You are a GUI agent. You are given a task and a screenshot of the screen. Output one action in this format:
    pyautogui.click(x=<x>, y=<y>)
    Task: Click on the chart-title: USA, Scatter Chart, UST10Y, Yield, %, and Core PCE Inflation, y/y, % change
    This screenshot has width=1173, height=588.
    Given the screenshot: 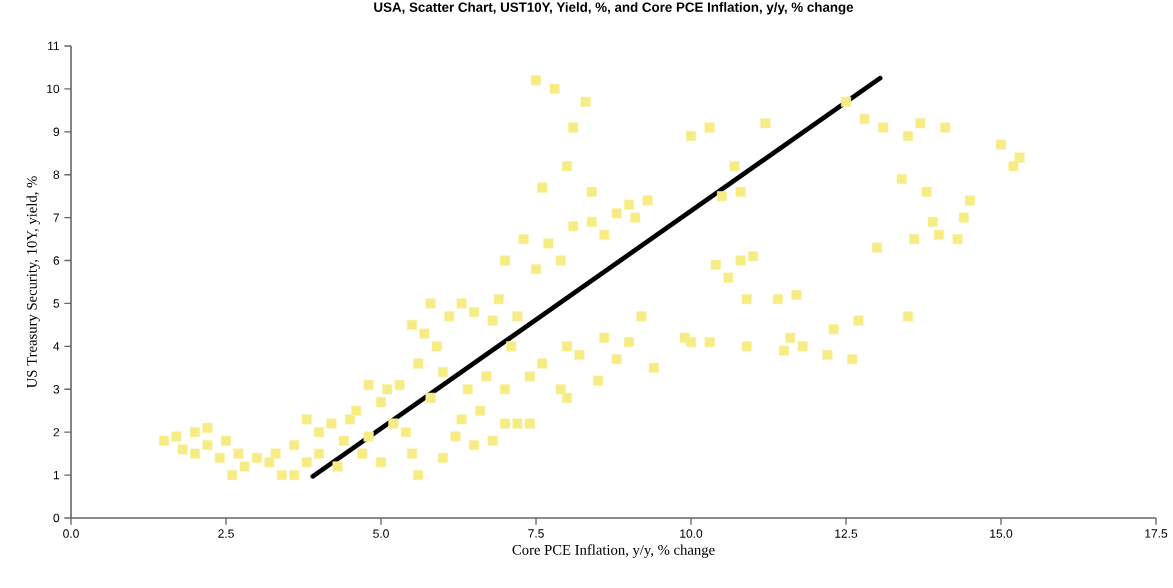 What is the action you would take?
    pyautogui.click(x=614, y=8)
    